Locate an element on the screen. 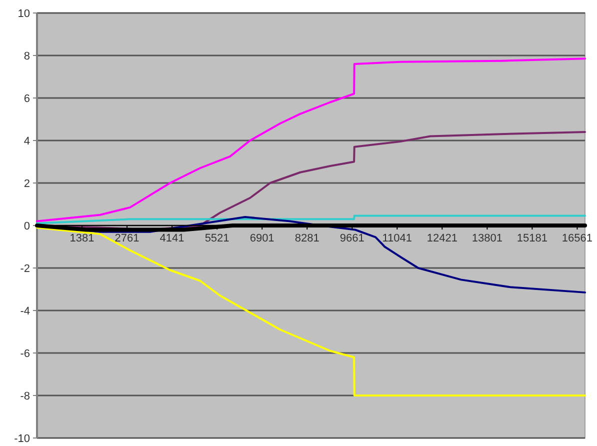 The height and width of the screenshot is (446, 597). y-tick-label: 2 is located at coordinates (27, 184).